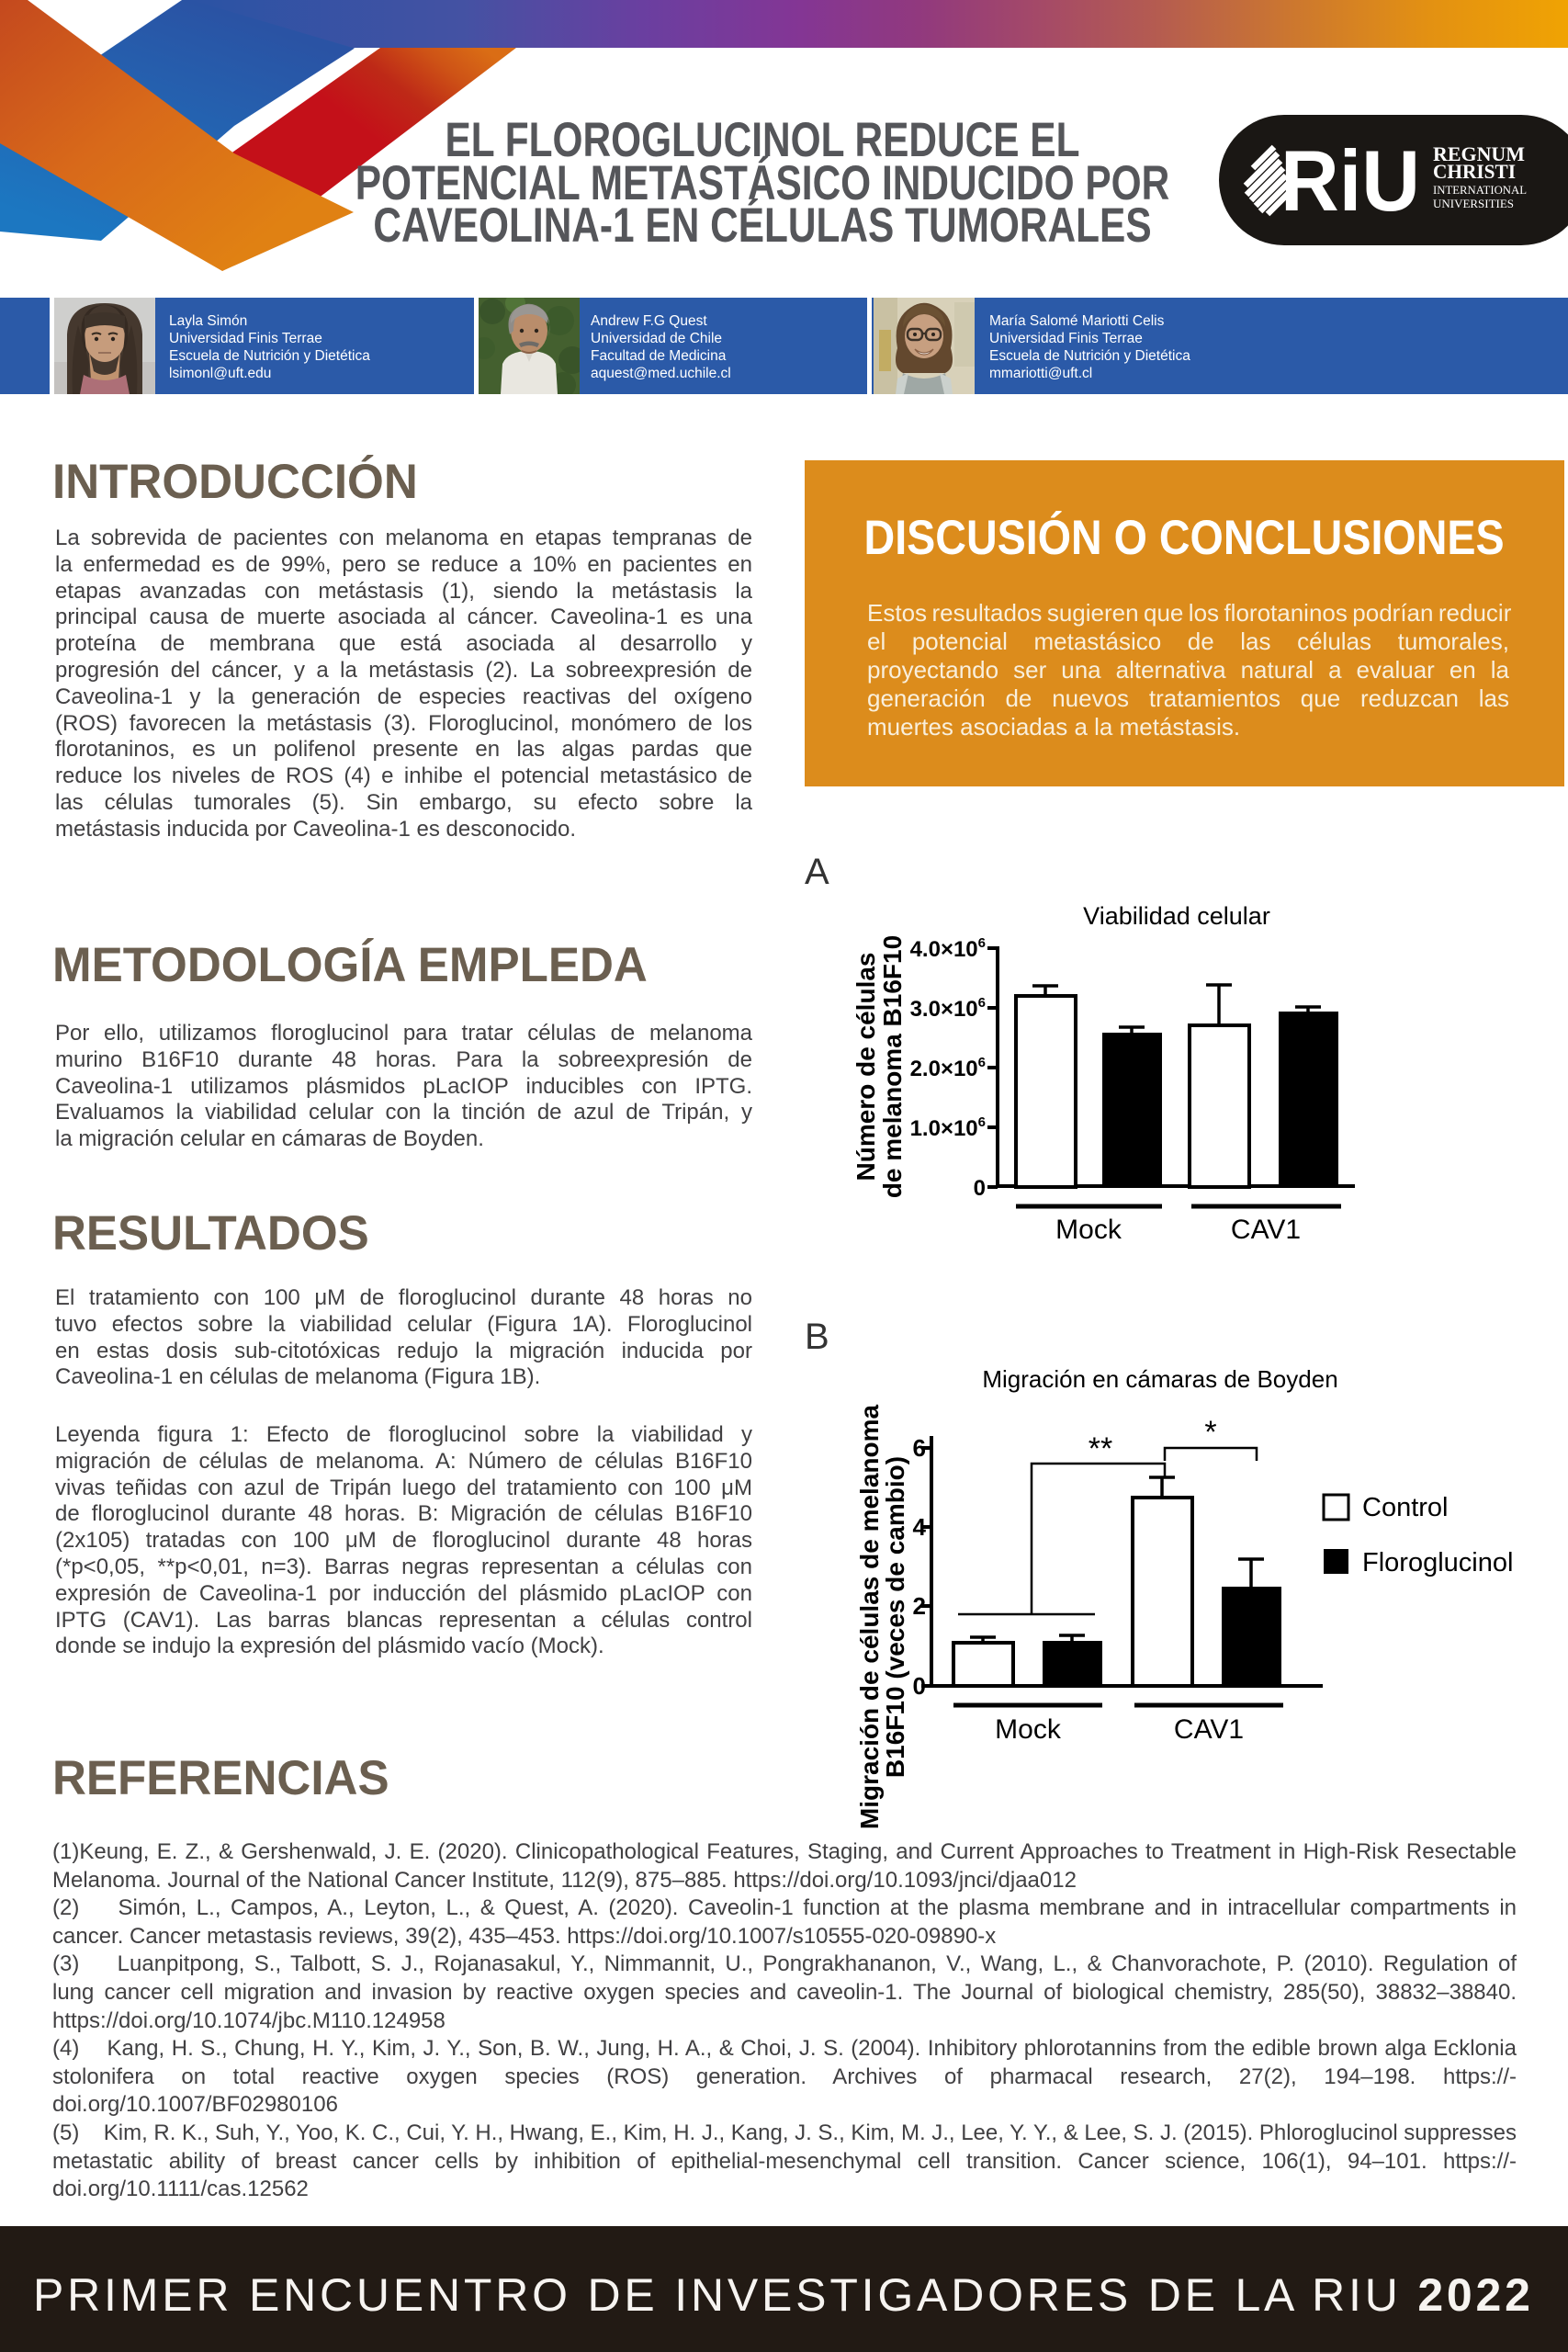  I want to click on svg-text: 3.0×106, so click(948, 1008).